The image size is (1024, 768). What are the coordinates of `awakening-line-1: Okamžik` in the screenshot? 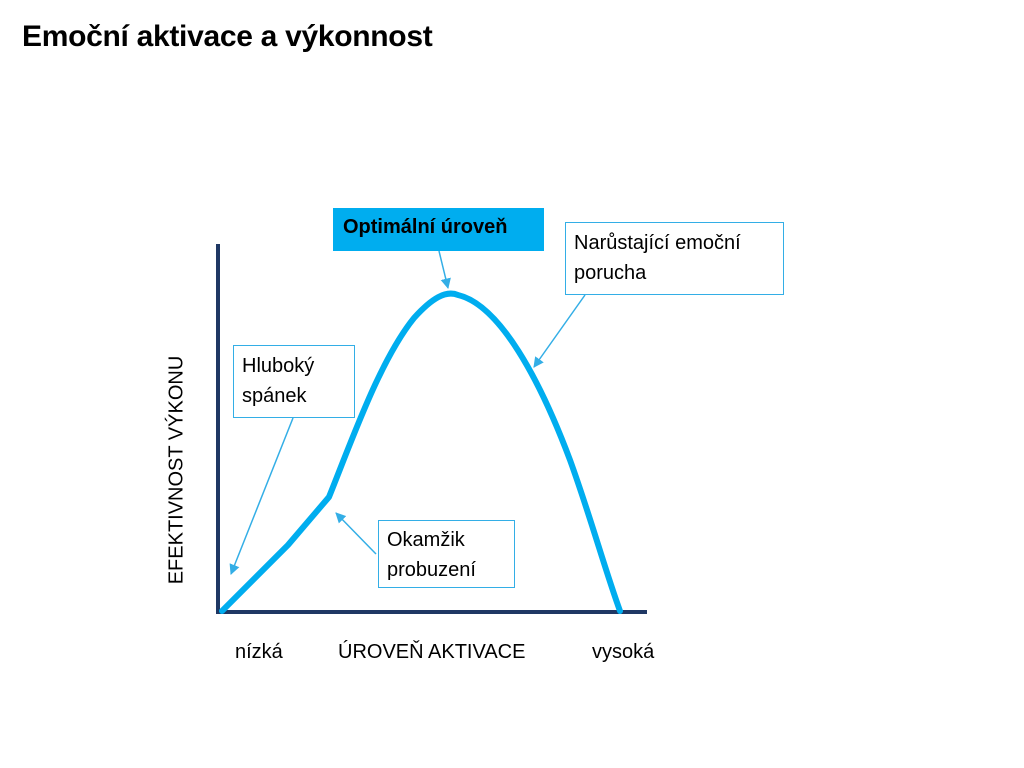 It's located at (426, 540).